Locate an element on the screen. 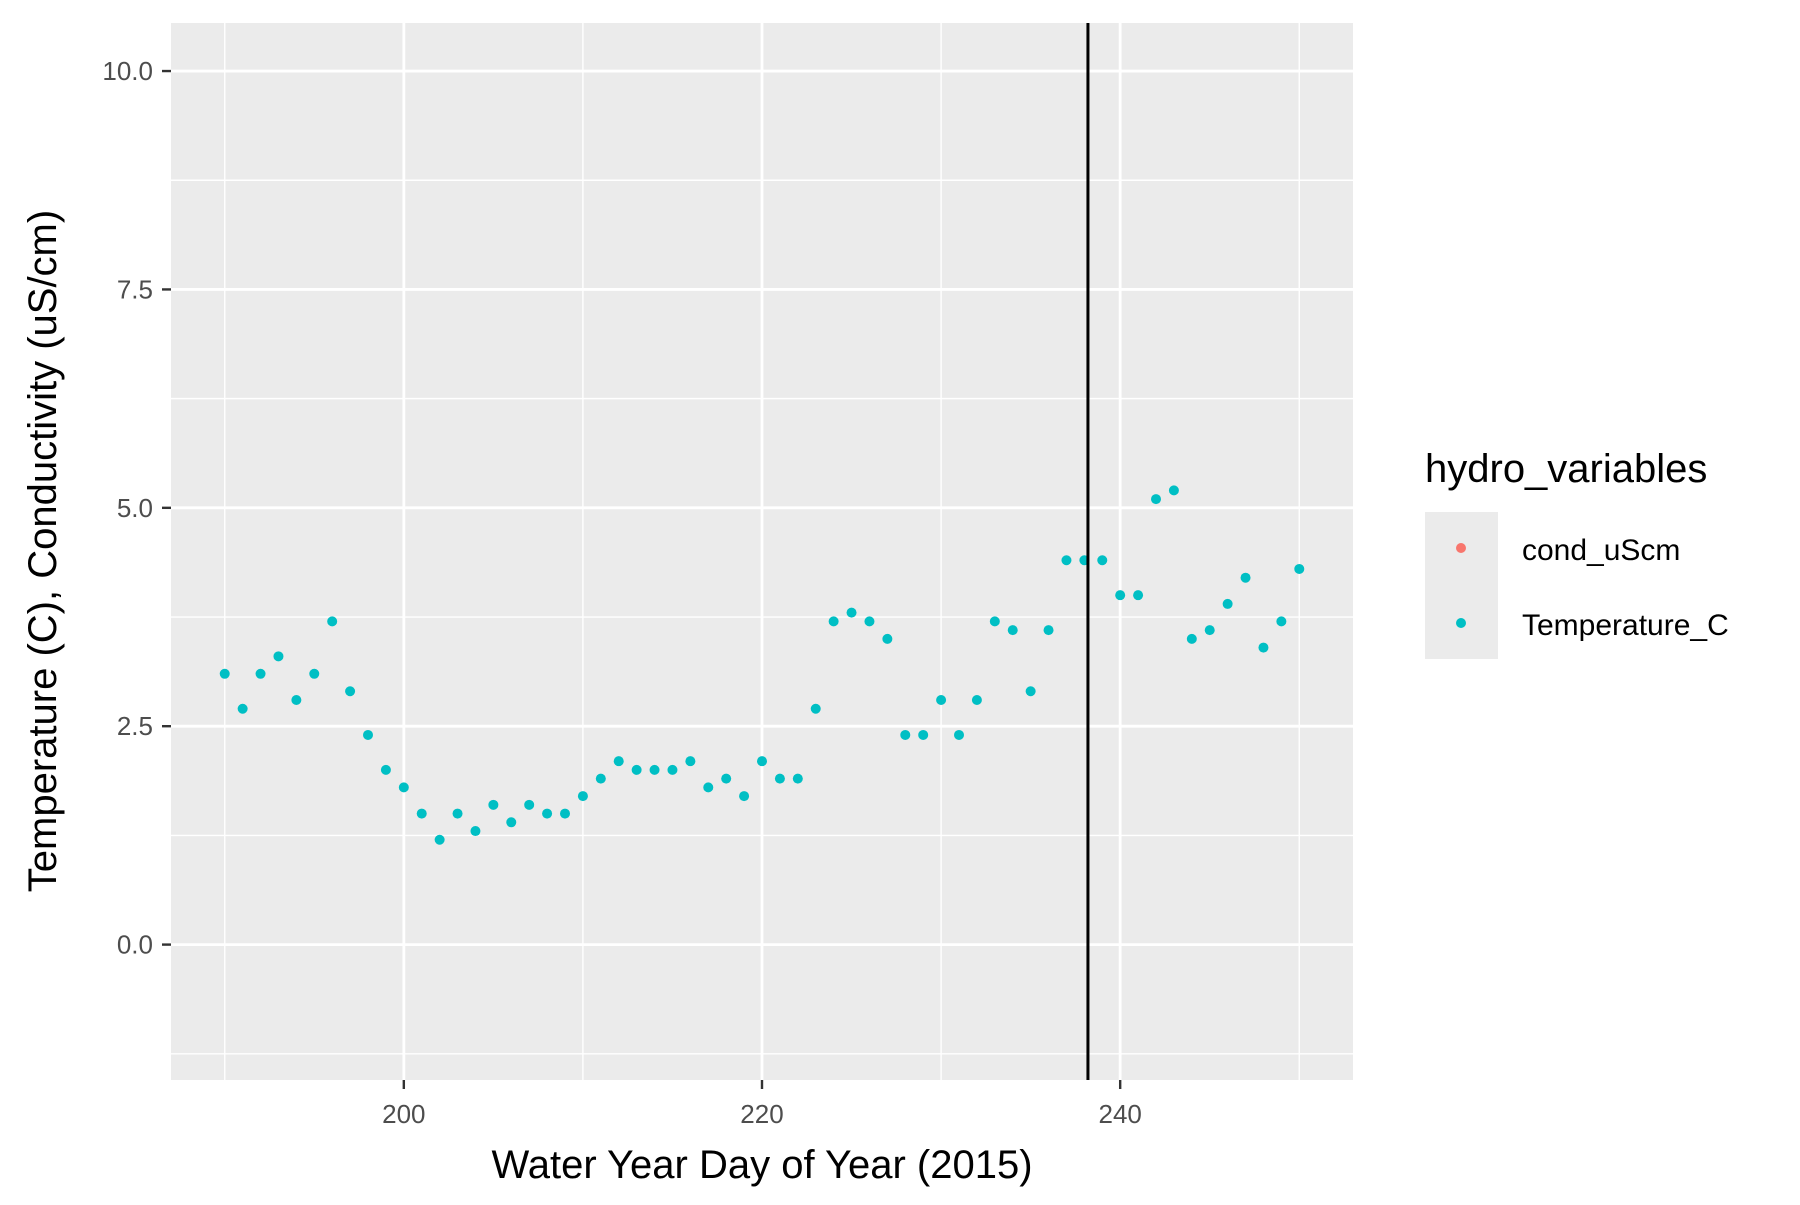 The image size is (1800, 1205). x-axis-title: Water Year Day of Year (2015) is located at coordinates (761, 1165).